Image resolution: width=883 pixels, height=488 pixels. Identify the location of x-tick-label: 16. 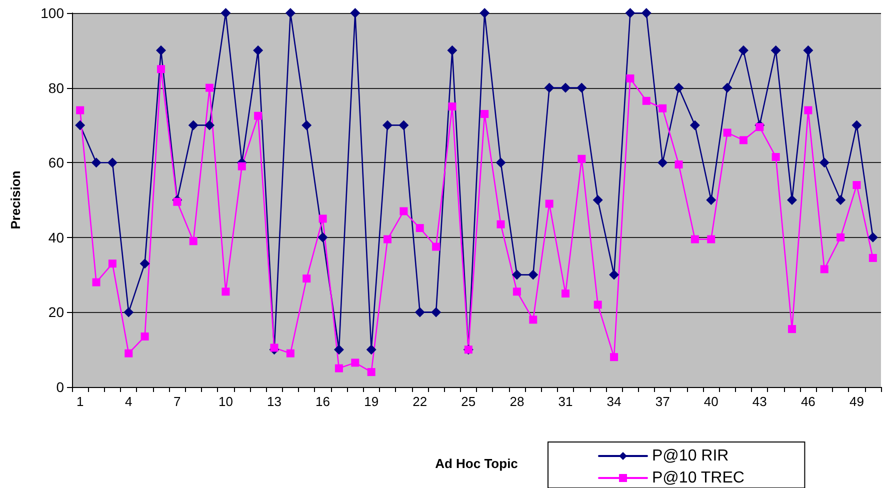
(323, 401).